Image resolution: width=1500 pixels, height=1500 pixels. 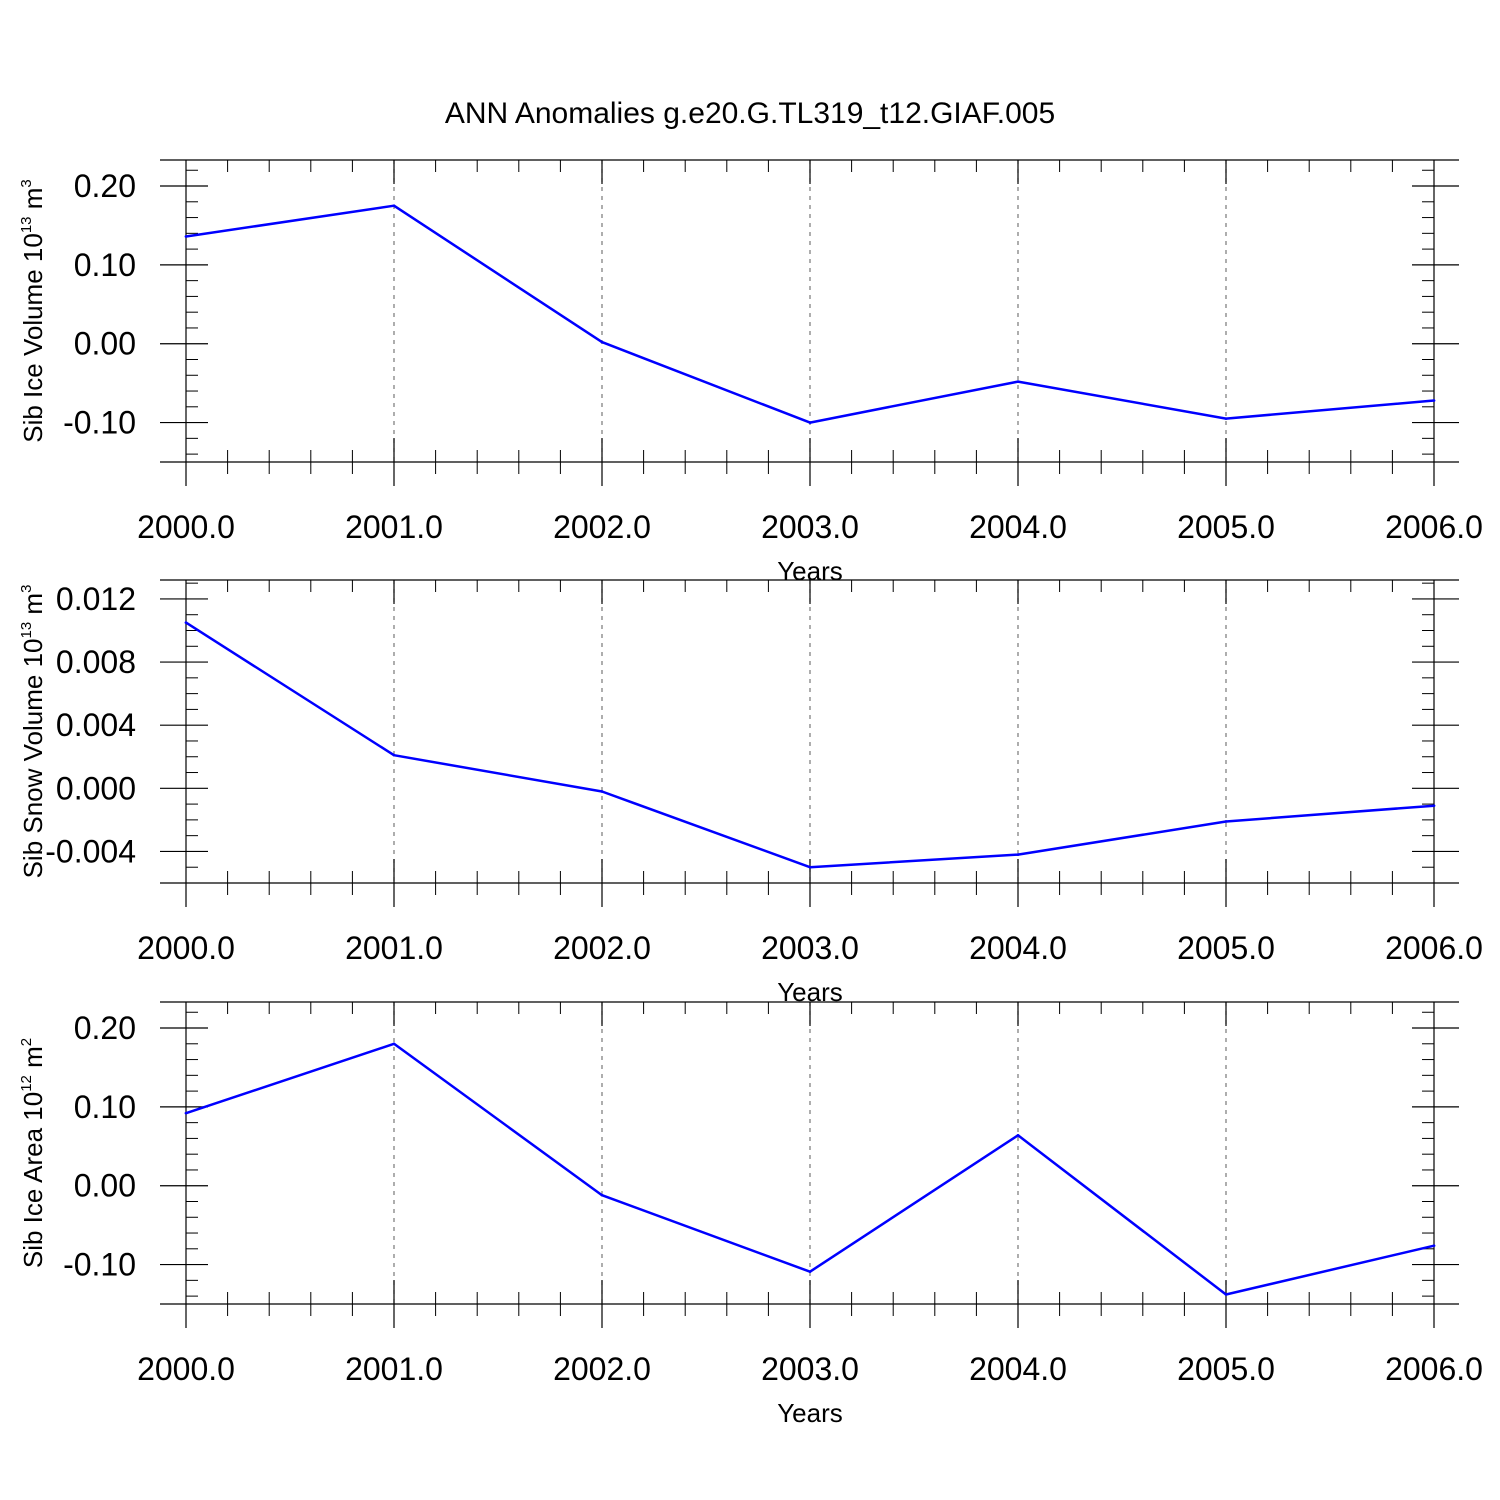 What do you see at coordinates (33, 338) in the screenshot?
I see `y-axis-label-text: Sib Ice Volume 10` at bounding box center [33, 338].